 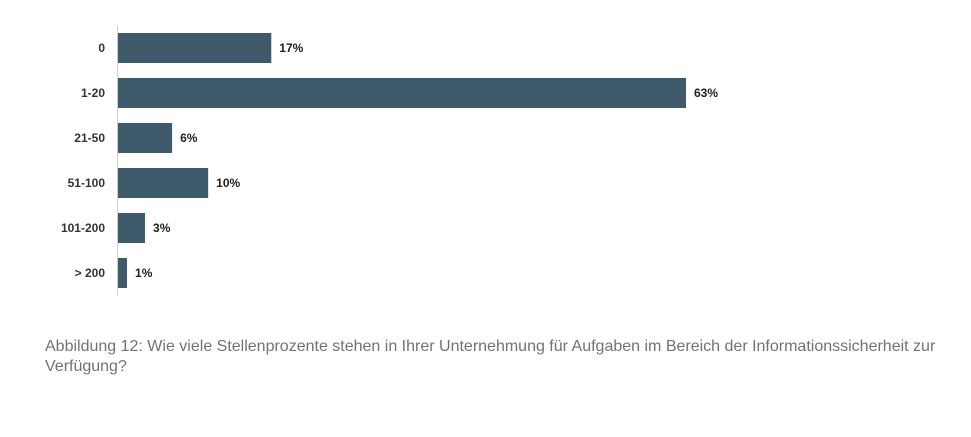 I want to click on value-label-5: 1%, so click(x=144, y=273).